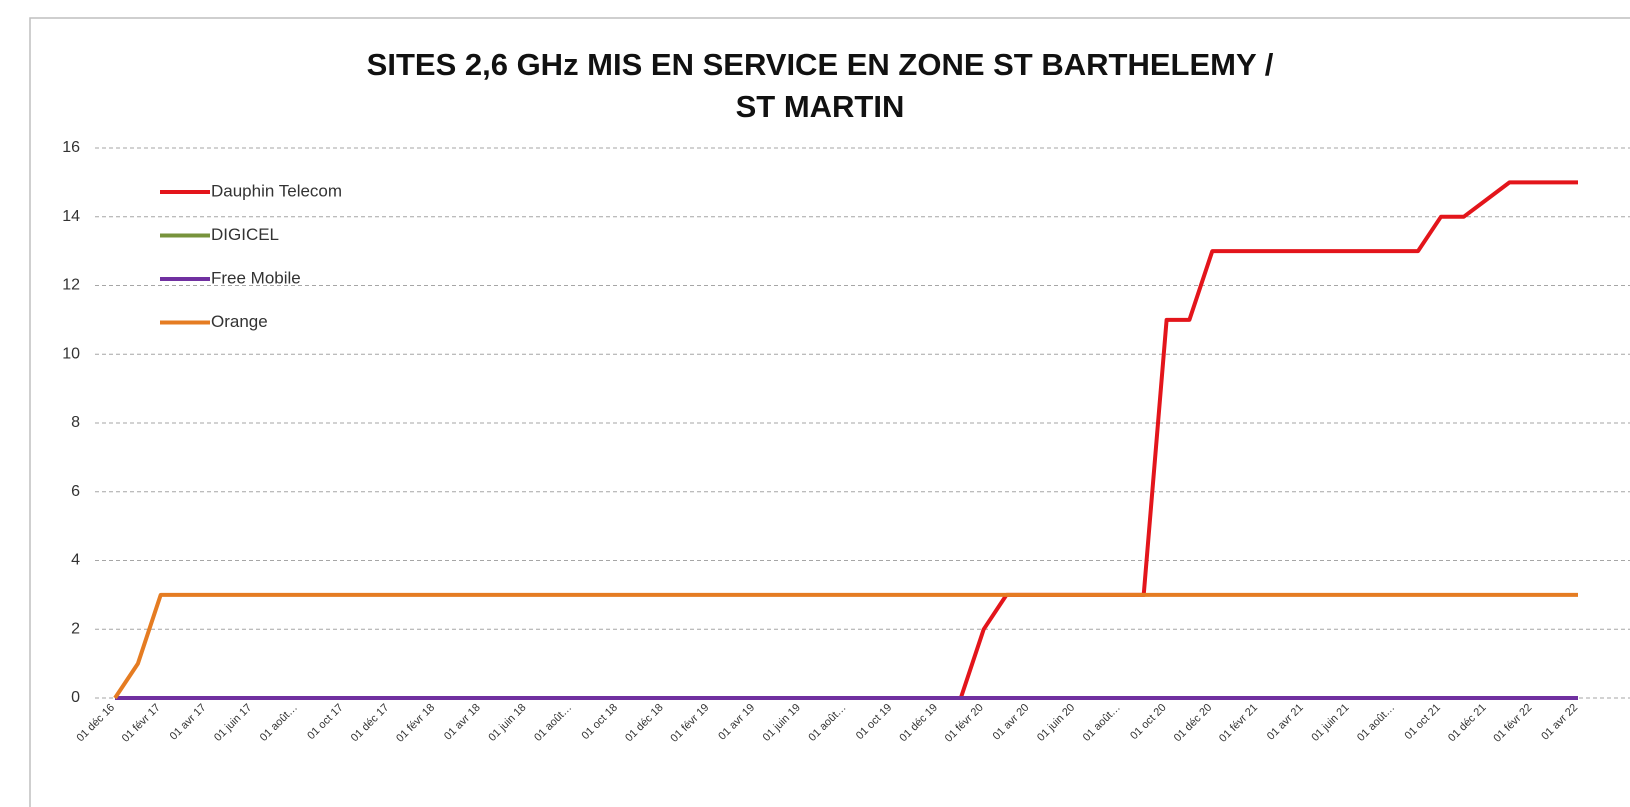 The height and width of the screenshot is (807, 1630). What do you see at coordinates (71, 285) in the screenshot?
I see `y-tick-label: 12` at bounding box center [71, 285].